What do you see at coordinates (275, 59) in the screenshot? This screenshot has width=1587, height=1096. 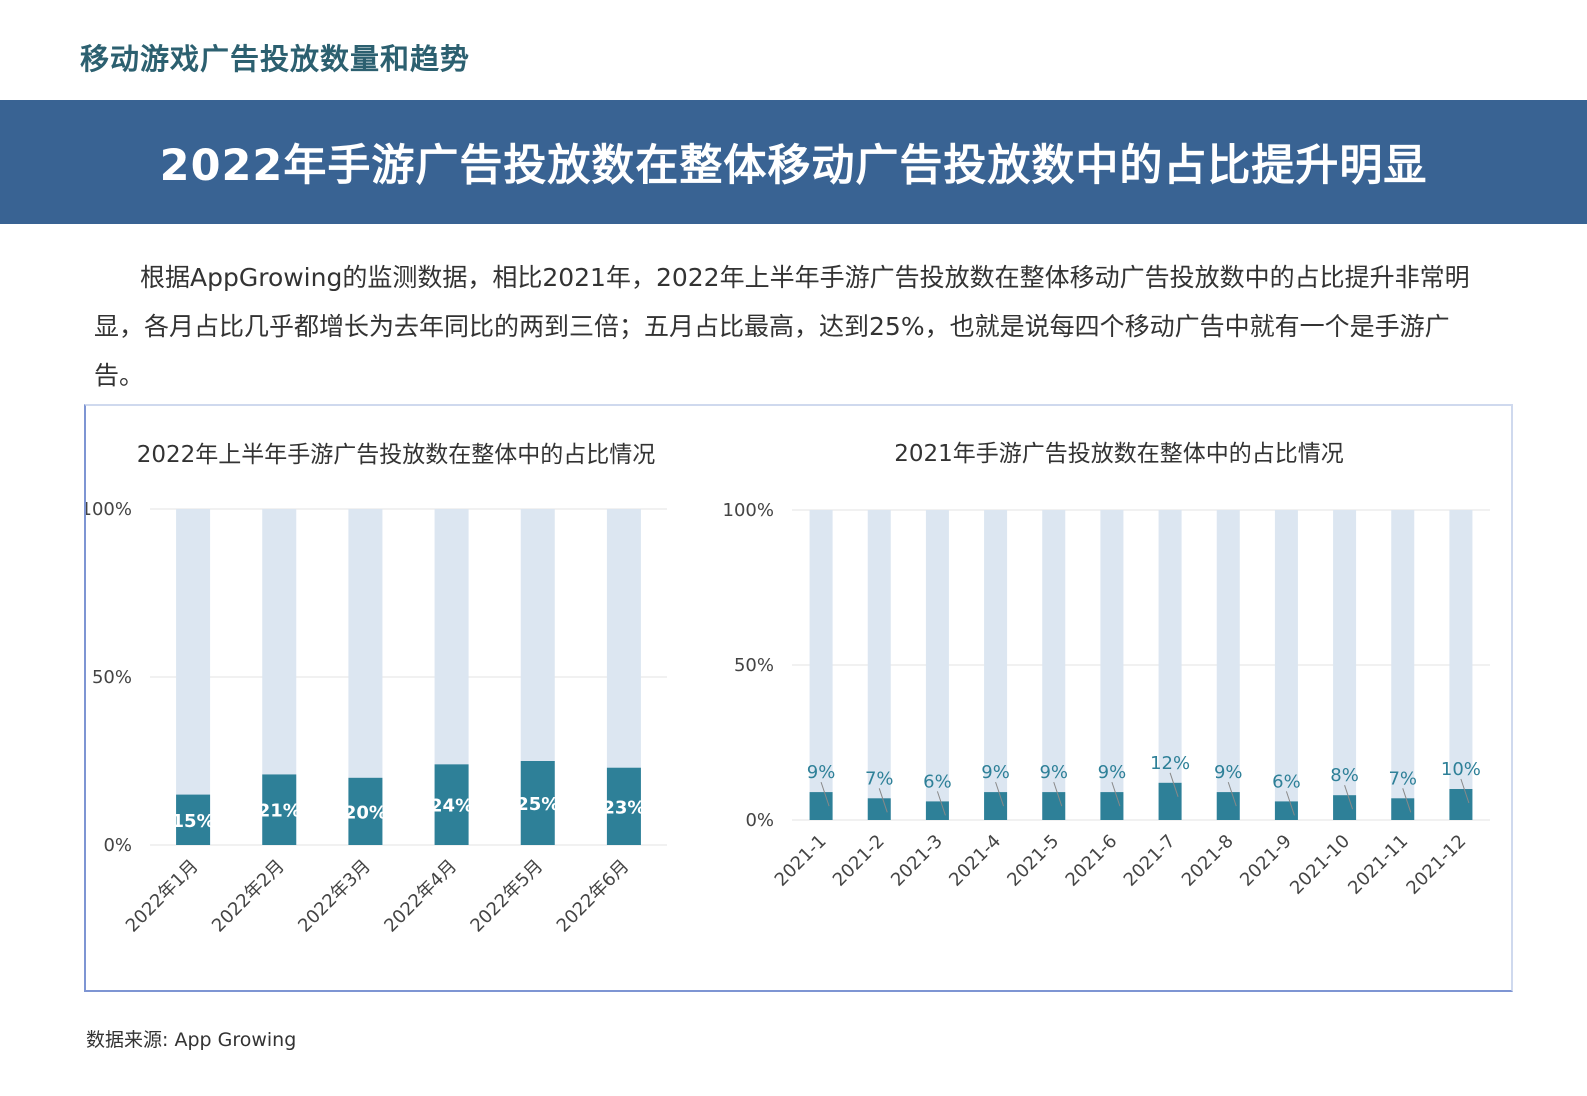 I see `page-heading: 移动游戏广告投放数量和趋势` at bounding box center [275, 59].